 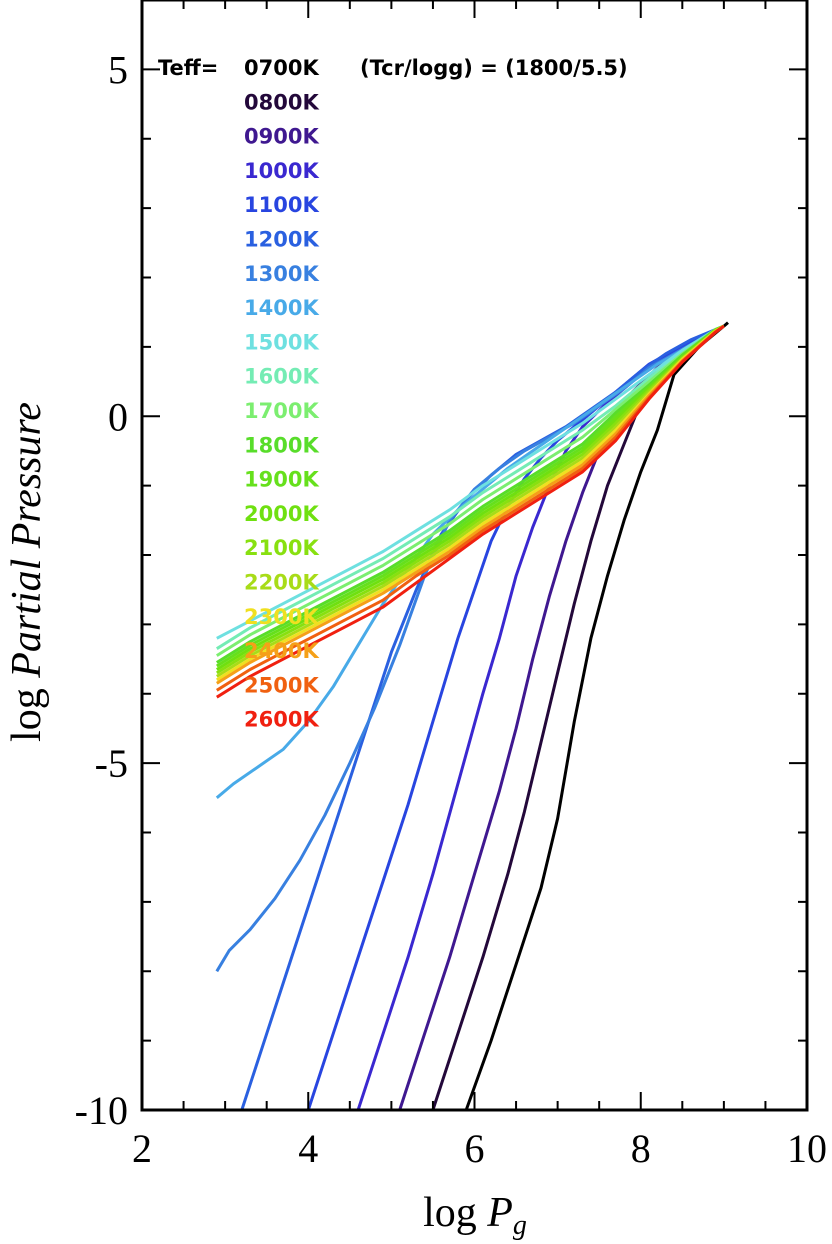 I want to click on legend-label-1300K: 1300K, so click(x=281, y=274).